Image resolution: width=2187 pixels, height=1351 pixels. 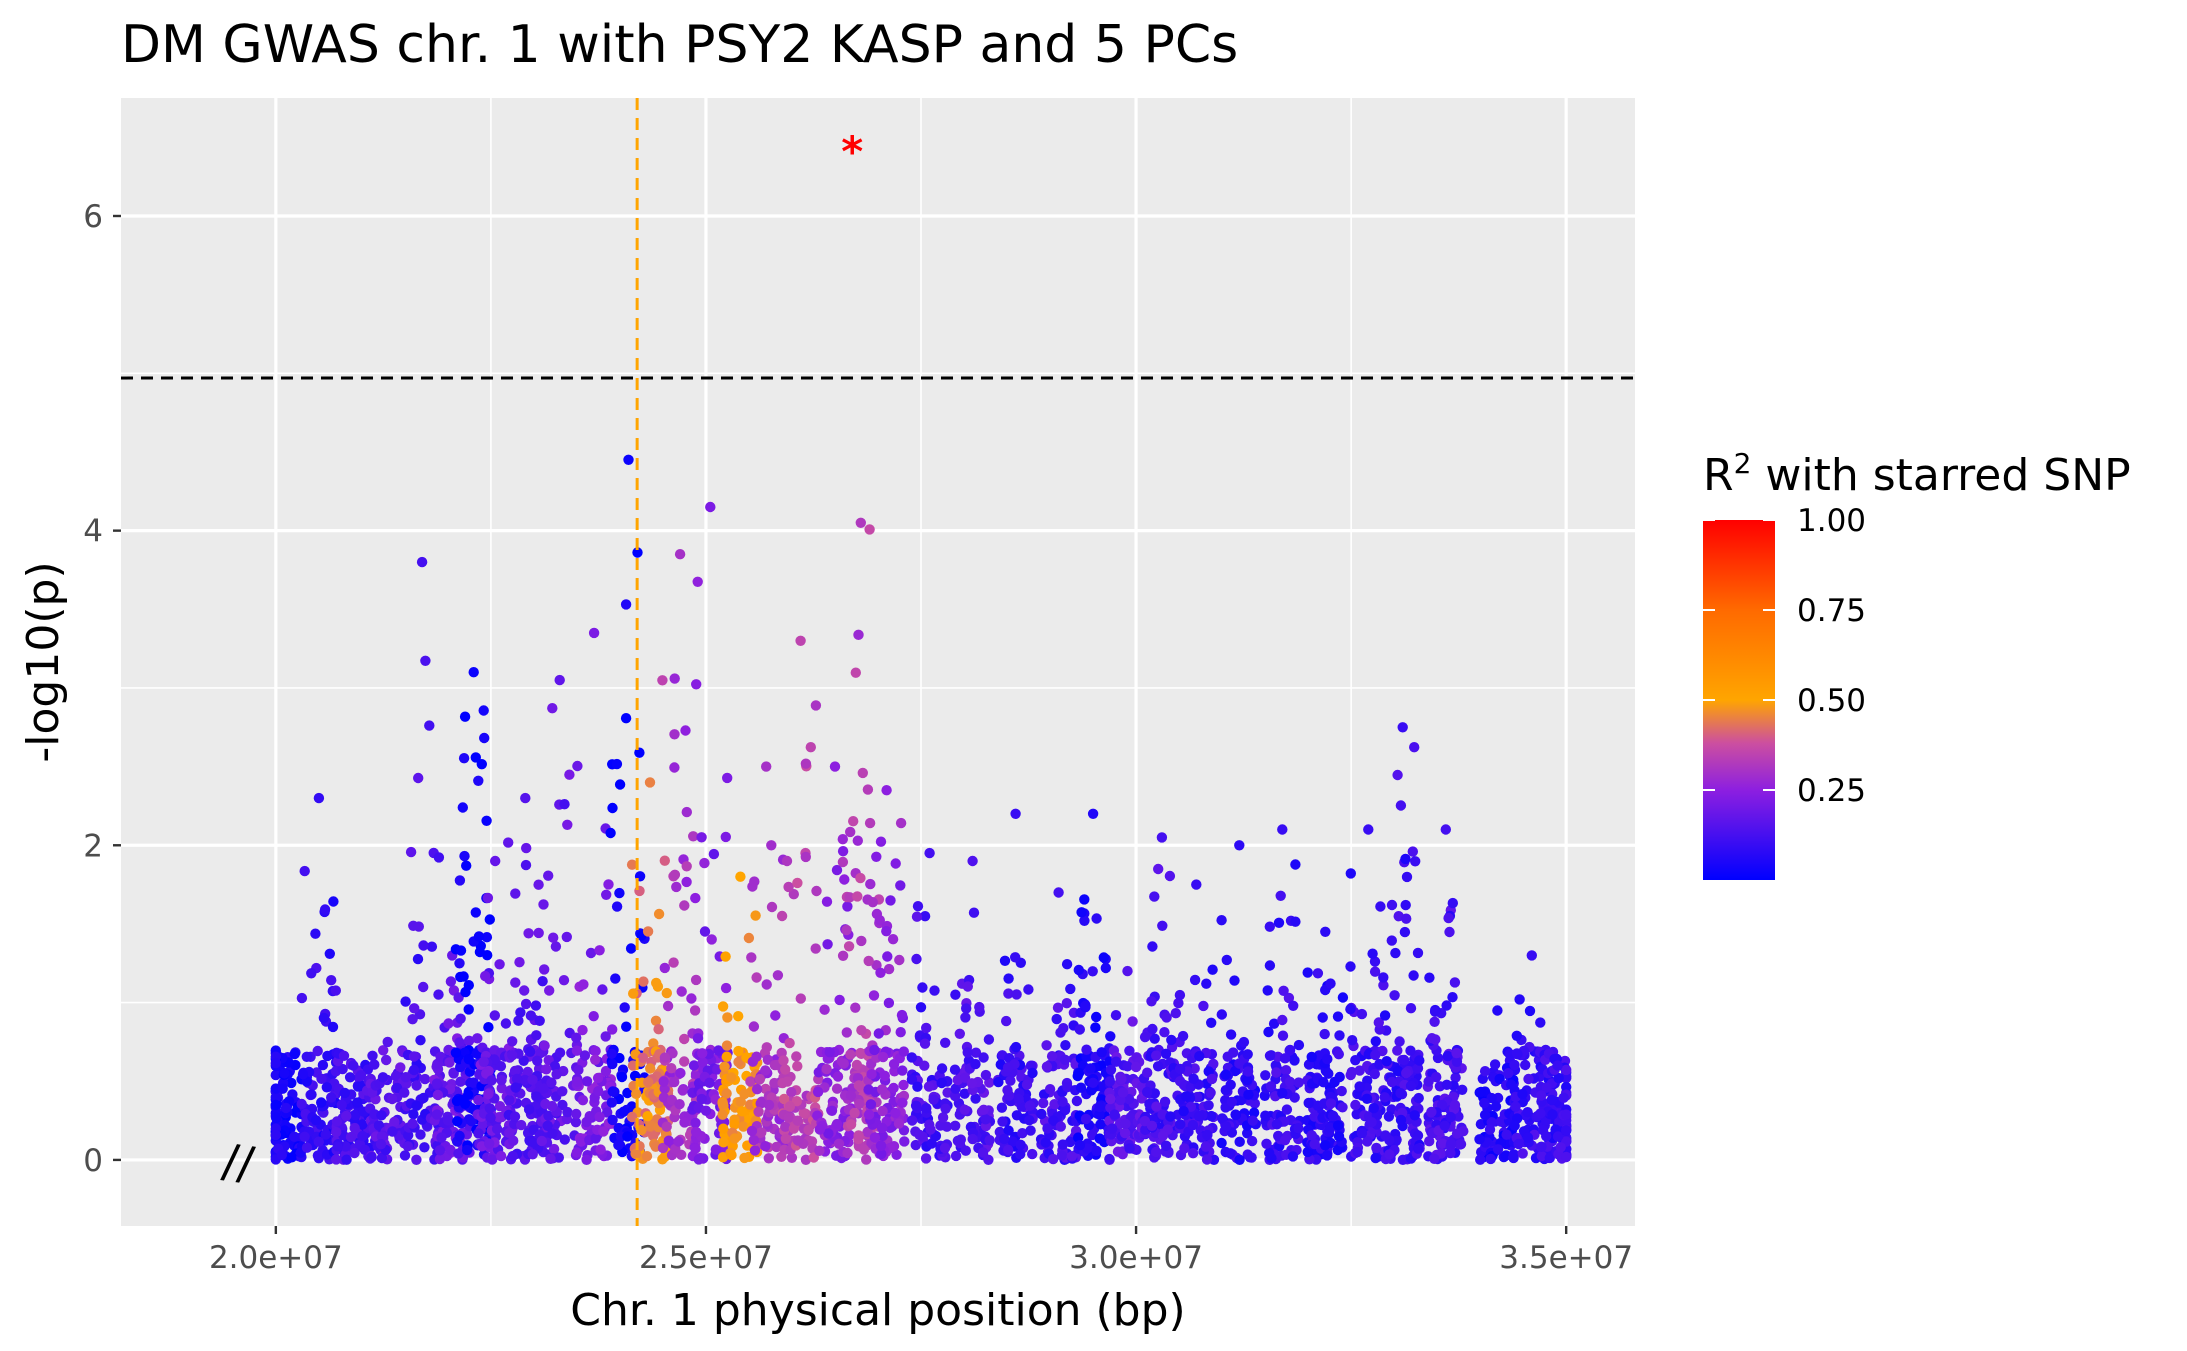 I want to click on y-tick-label: 4, so click(x=93, y=532).